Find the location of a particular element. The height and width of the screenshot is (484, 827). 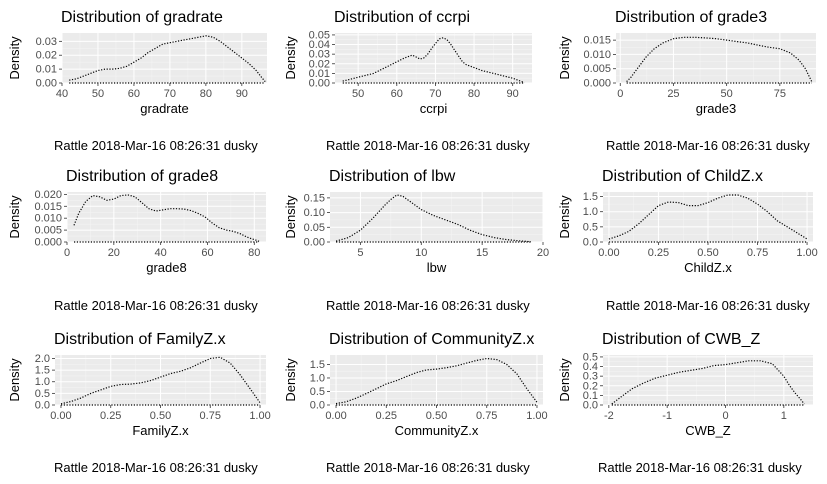

x-tick-label: 20 is located at coordinates (543, 253).